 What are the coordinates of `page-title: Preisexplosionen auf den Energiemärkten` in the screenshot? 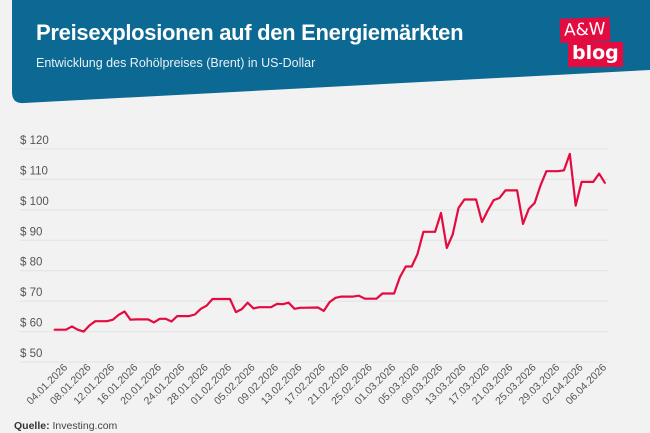 It's located at (250, 32).